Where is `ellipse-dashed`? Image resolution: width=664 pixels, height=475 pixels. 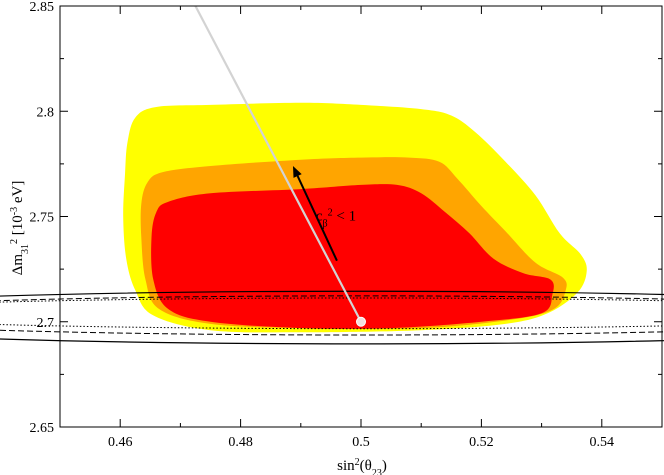 ellipse-dashed is located at coordinates (332, 315).